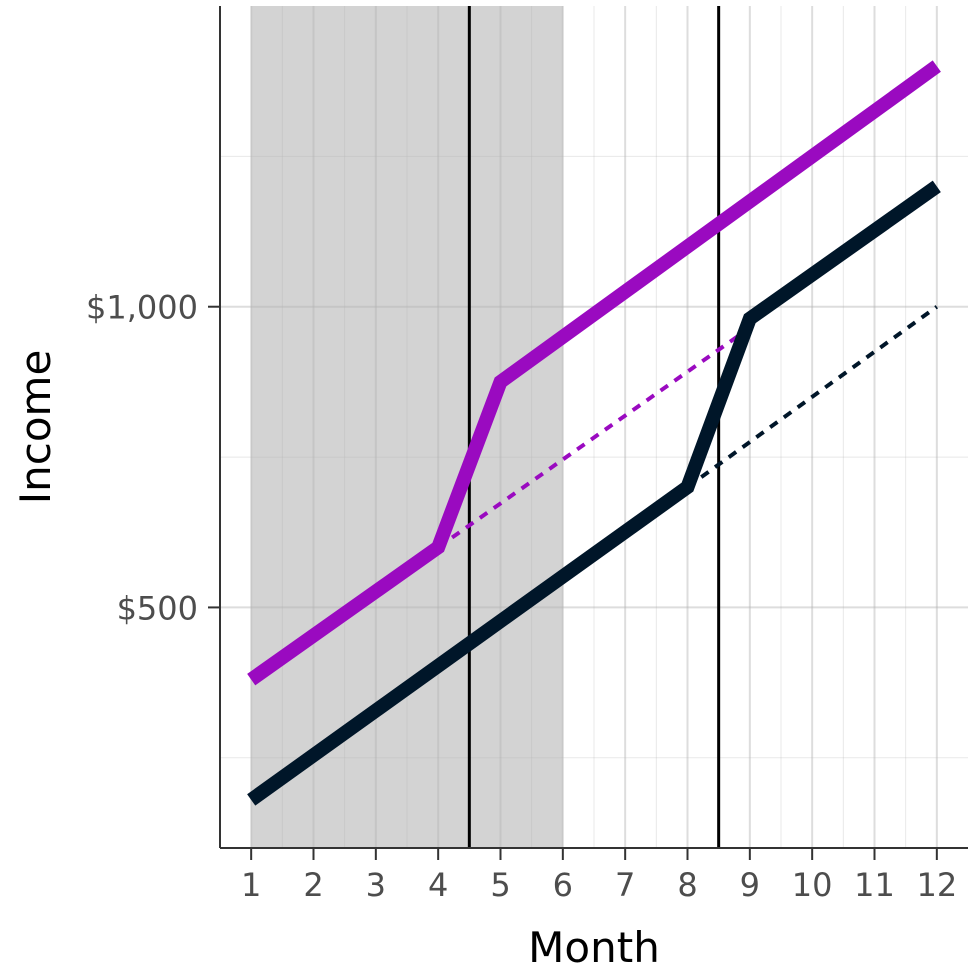 The image size is (968, 974). Describe the element at coordinates (313, 885) in the screenshot. I see `x-tick-label: 2` at that location.